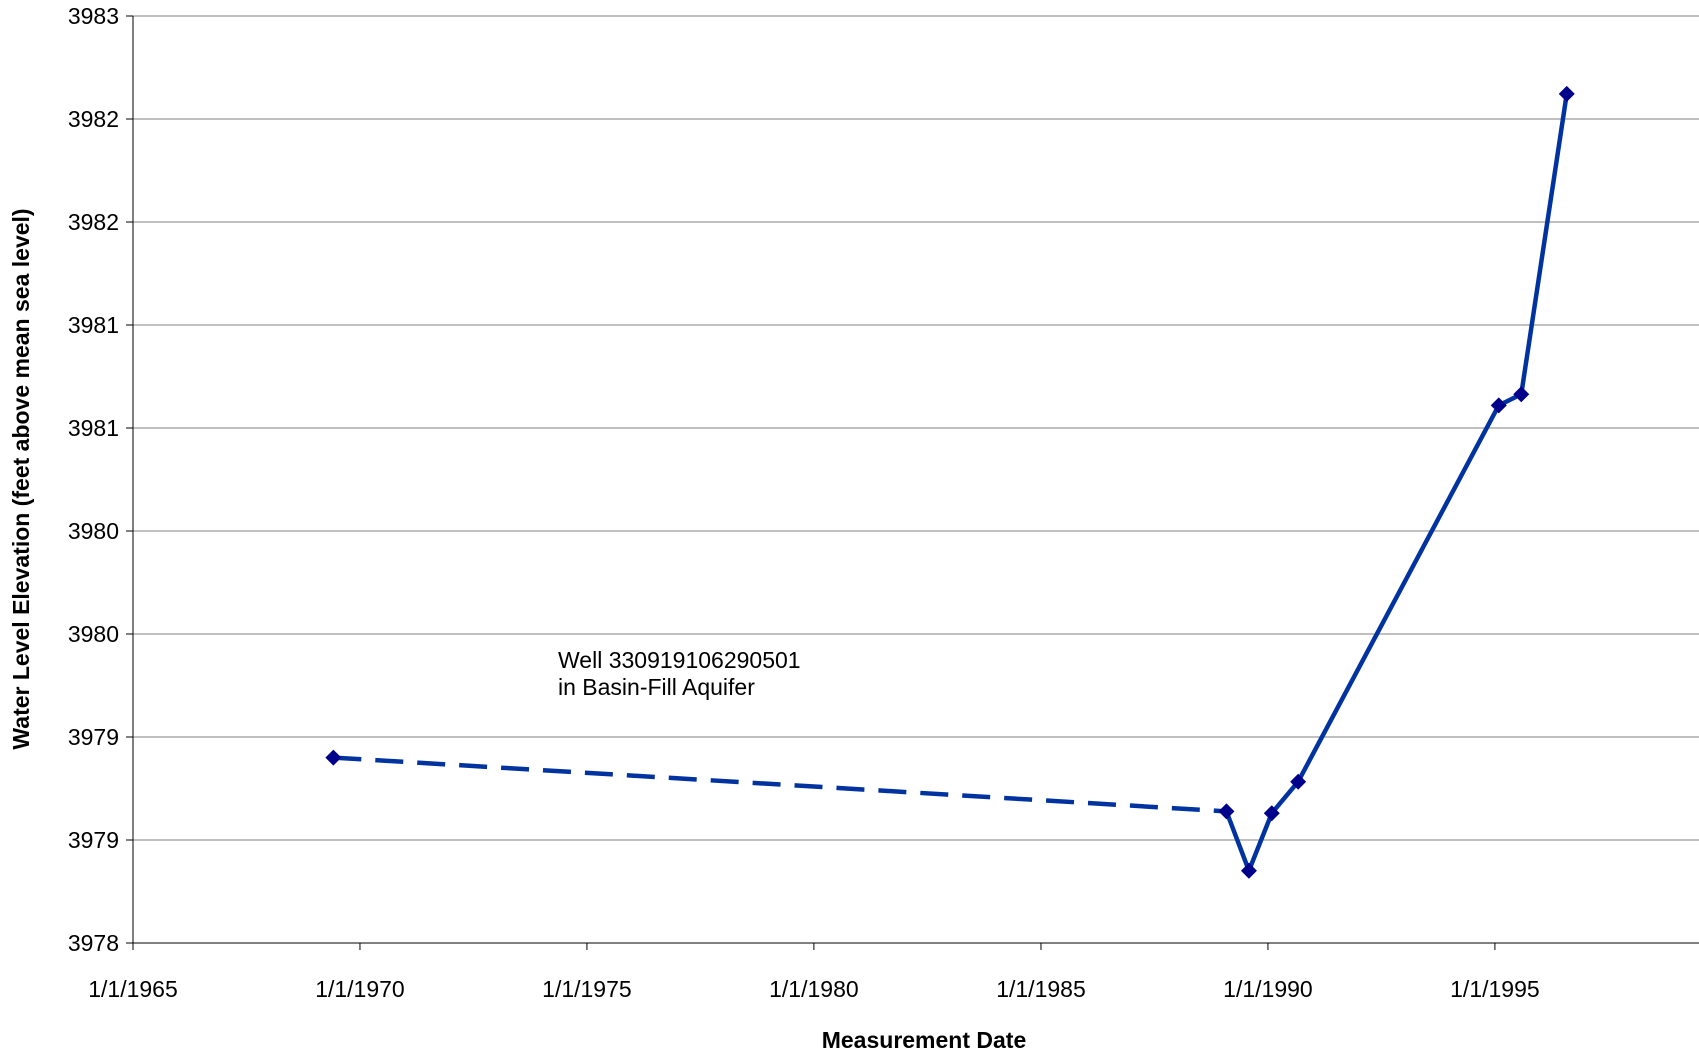 The image size is (1699, 1053). I want to click on y-tick-label: 3978, so click(93, 943).